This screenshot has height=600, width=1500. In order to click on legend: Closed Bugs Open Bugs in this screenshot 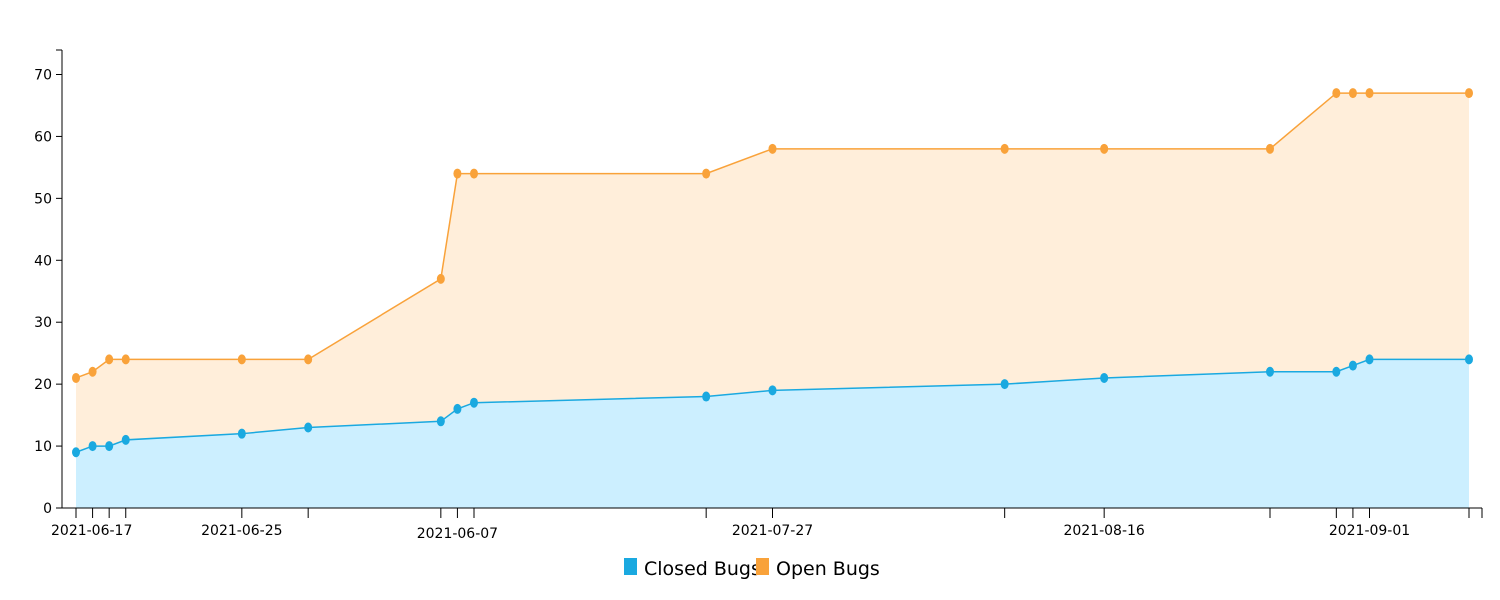, I will do `click(752, 569)`.